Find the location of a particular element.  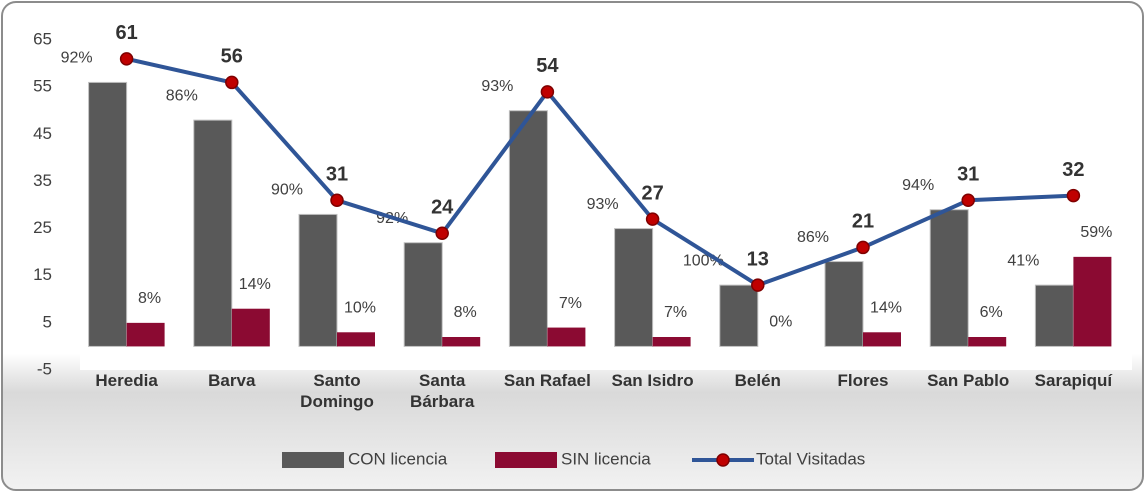

x-tick-label: Flores is located at coordinates (863, 380).